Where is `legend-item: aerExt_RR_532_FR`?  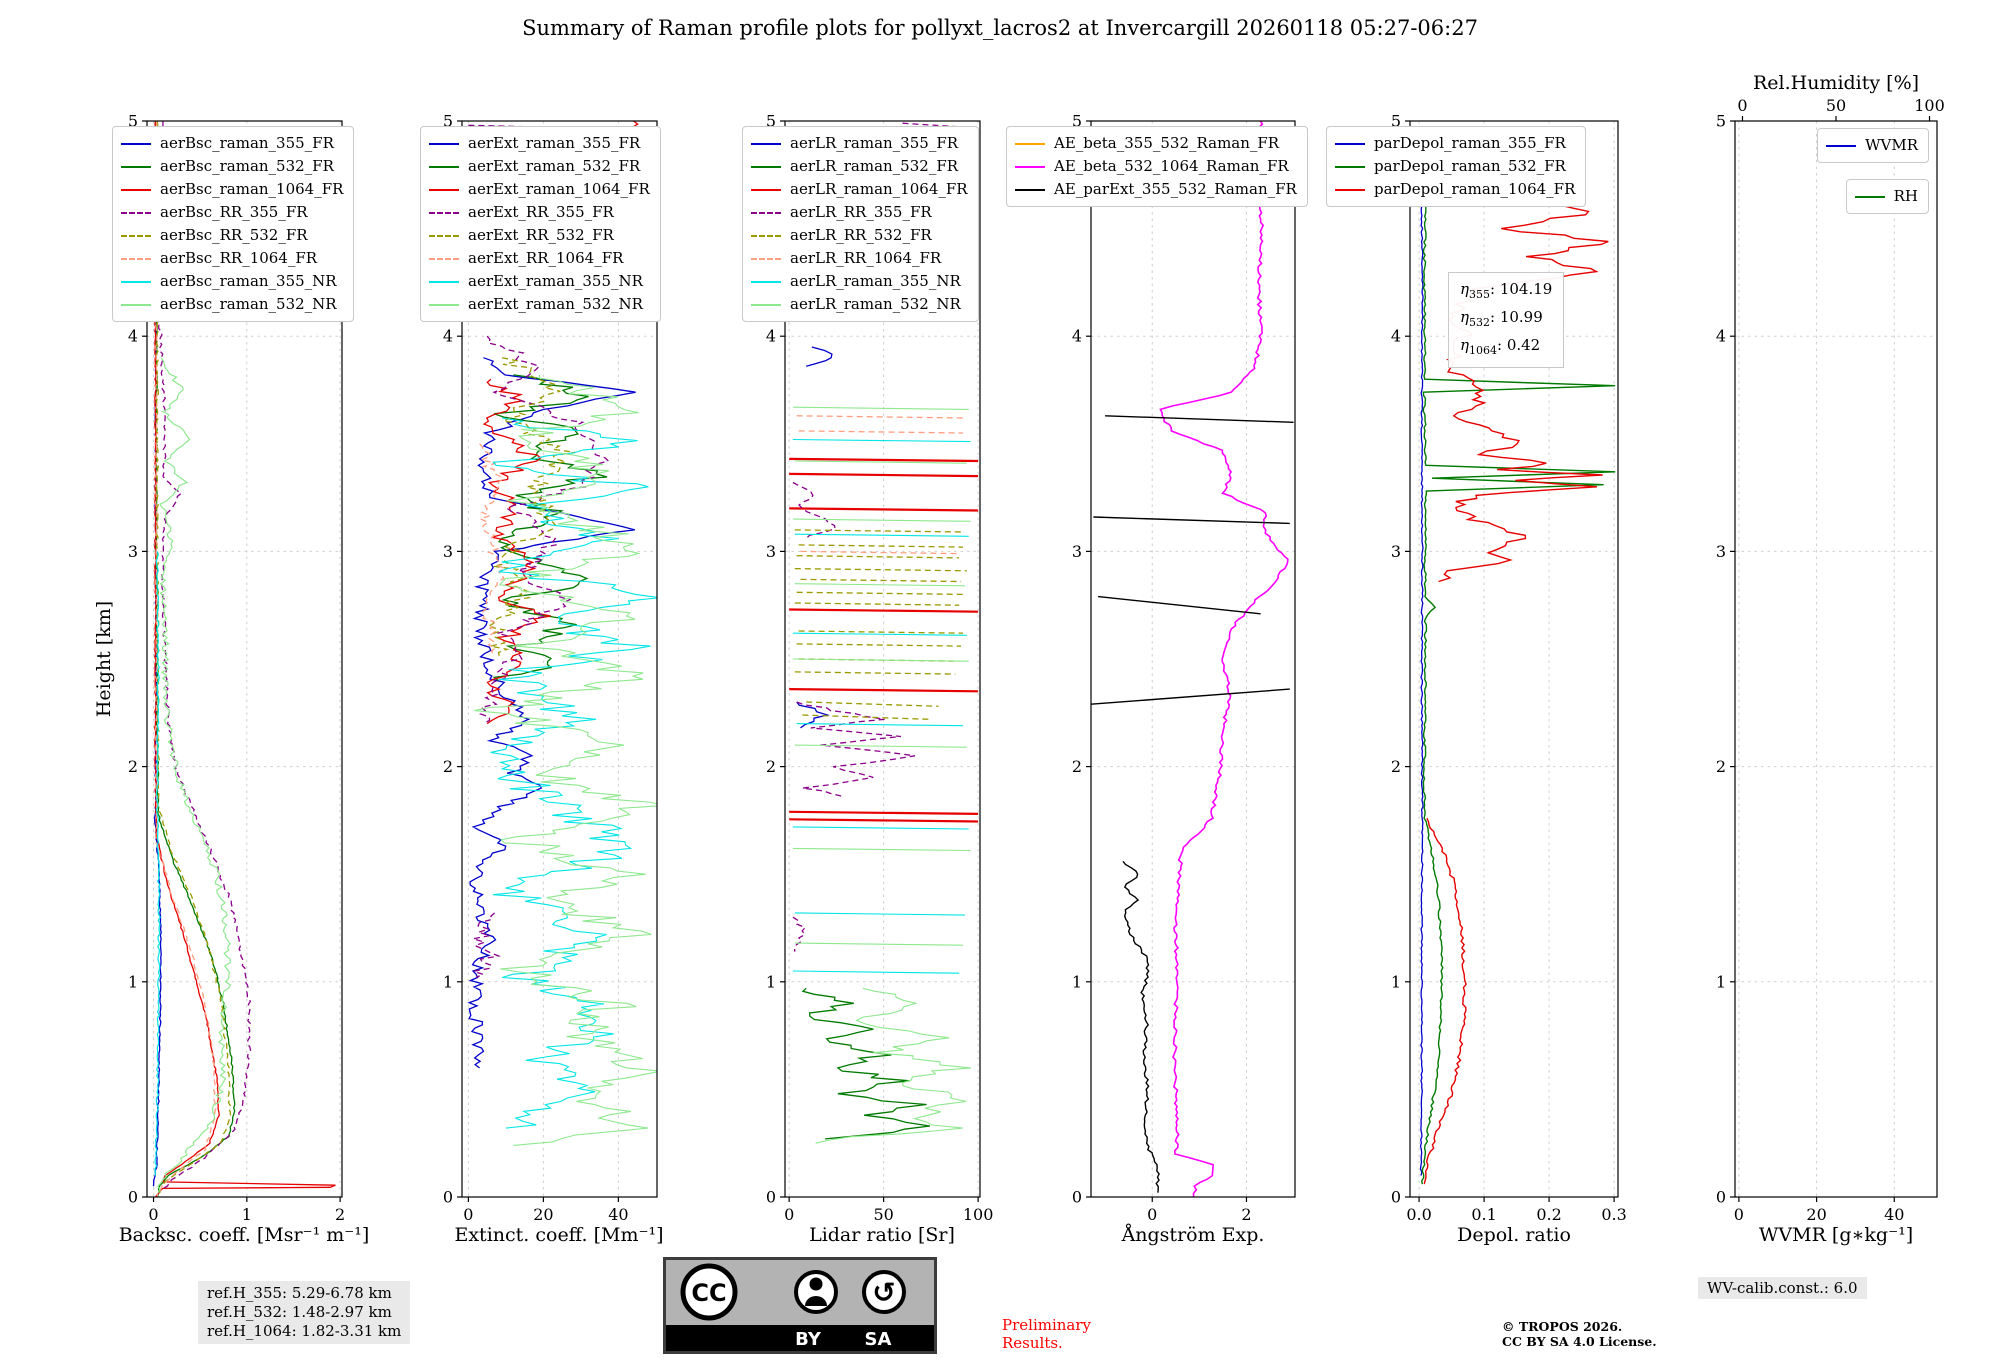 legend-item: aerExt_RR_532_FR is located at coordinates (539, 235).